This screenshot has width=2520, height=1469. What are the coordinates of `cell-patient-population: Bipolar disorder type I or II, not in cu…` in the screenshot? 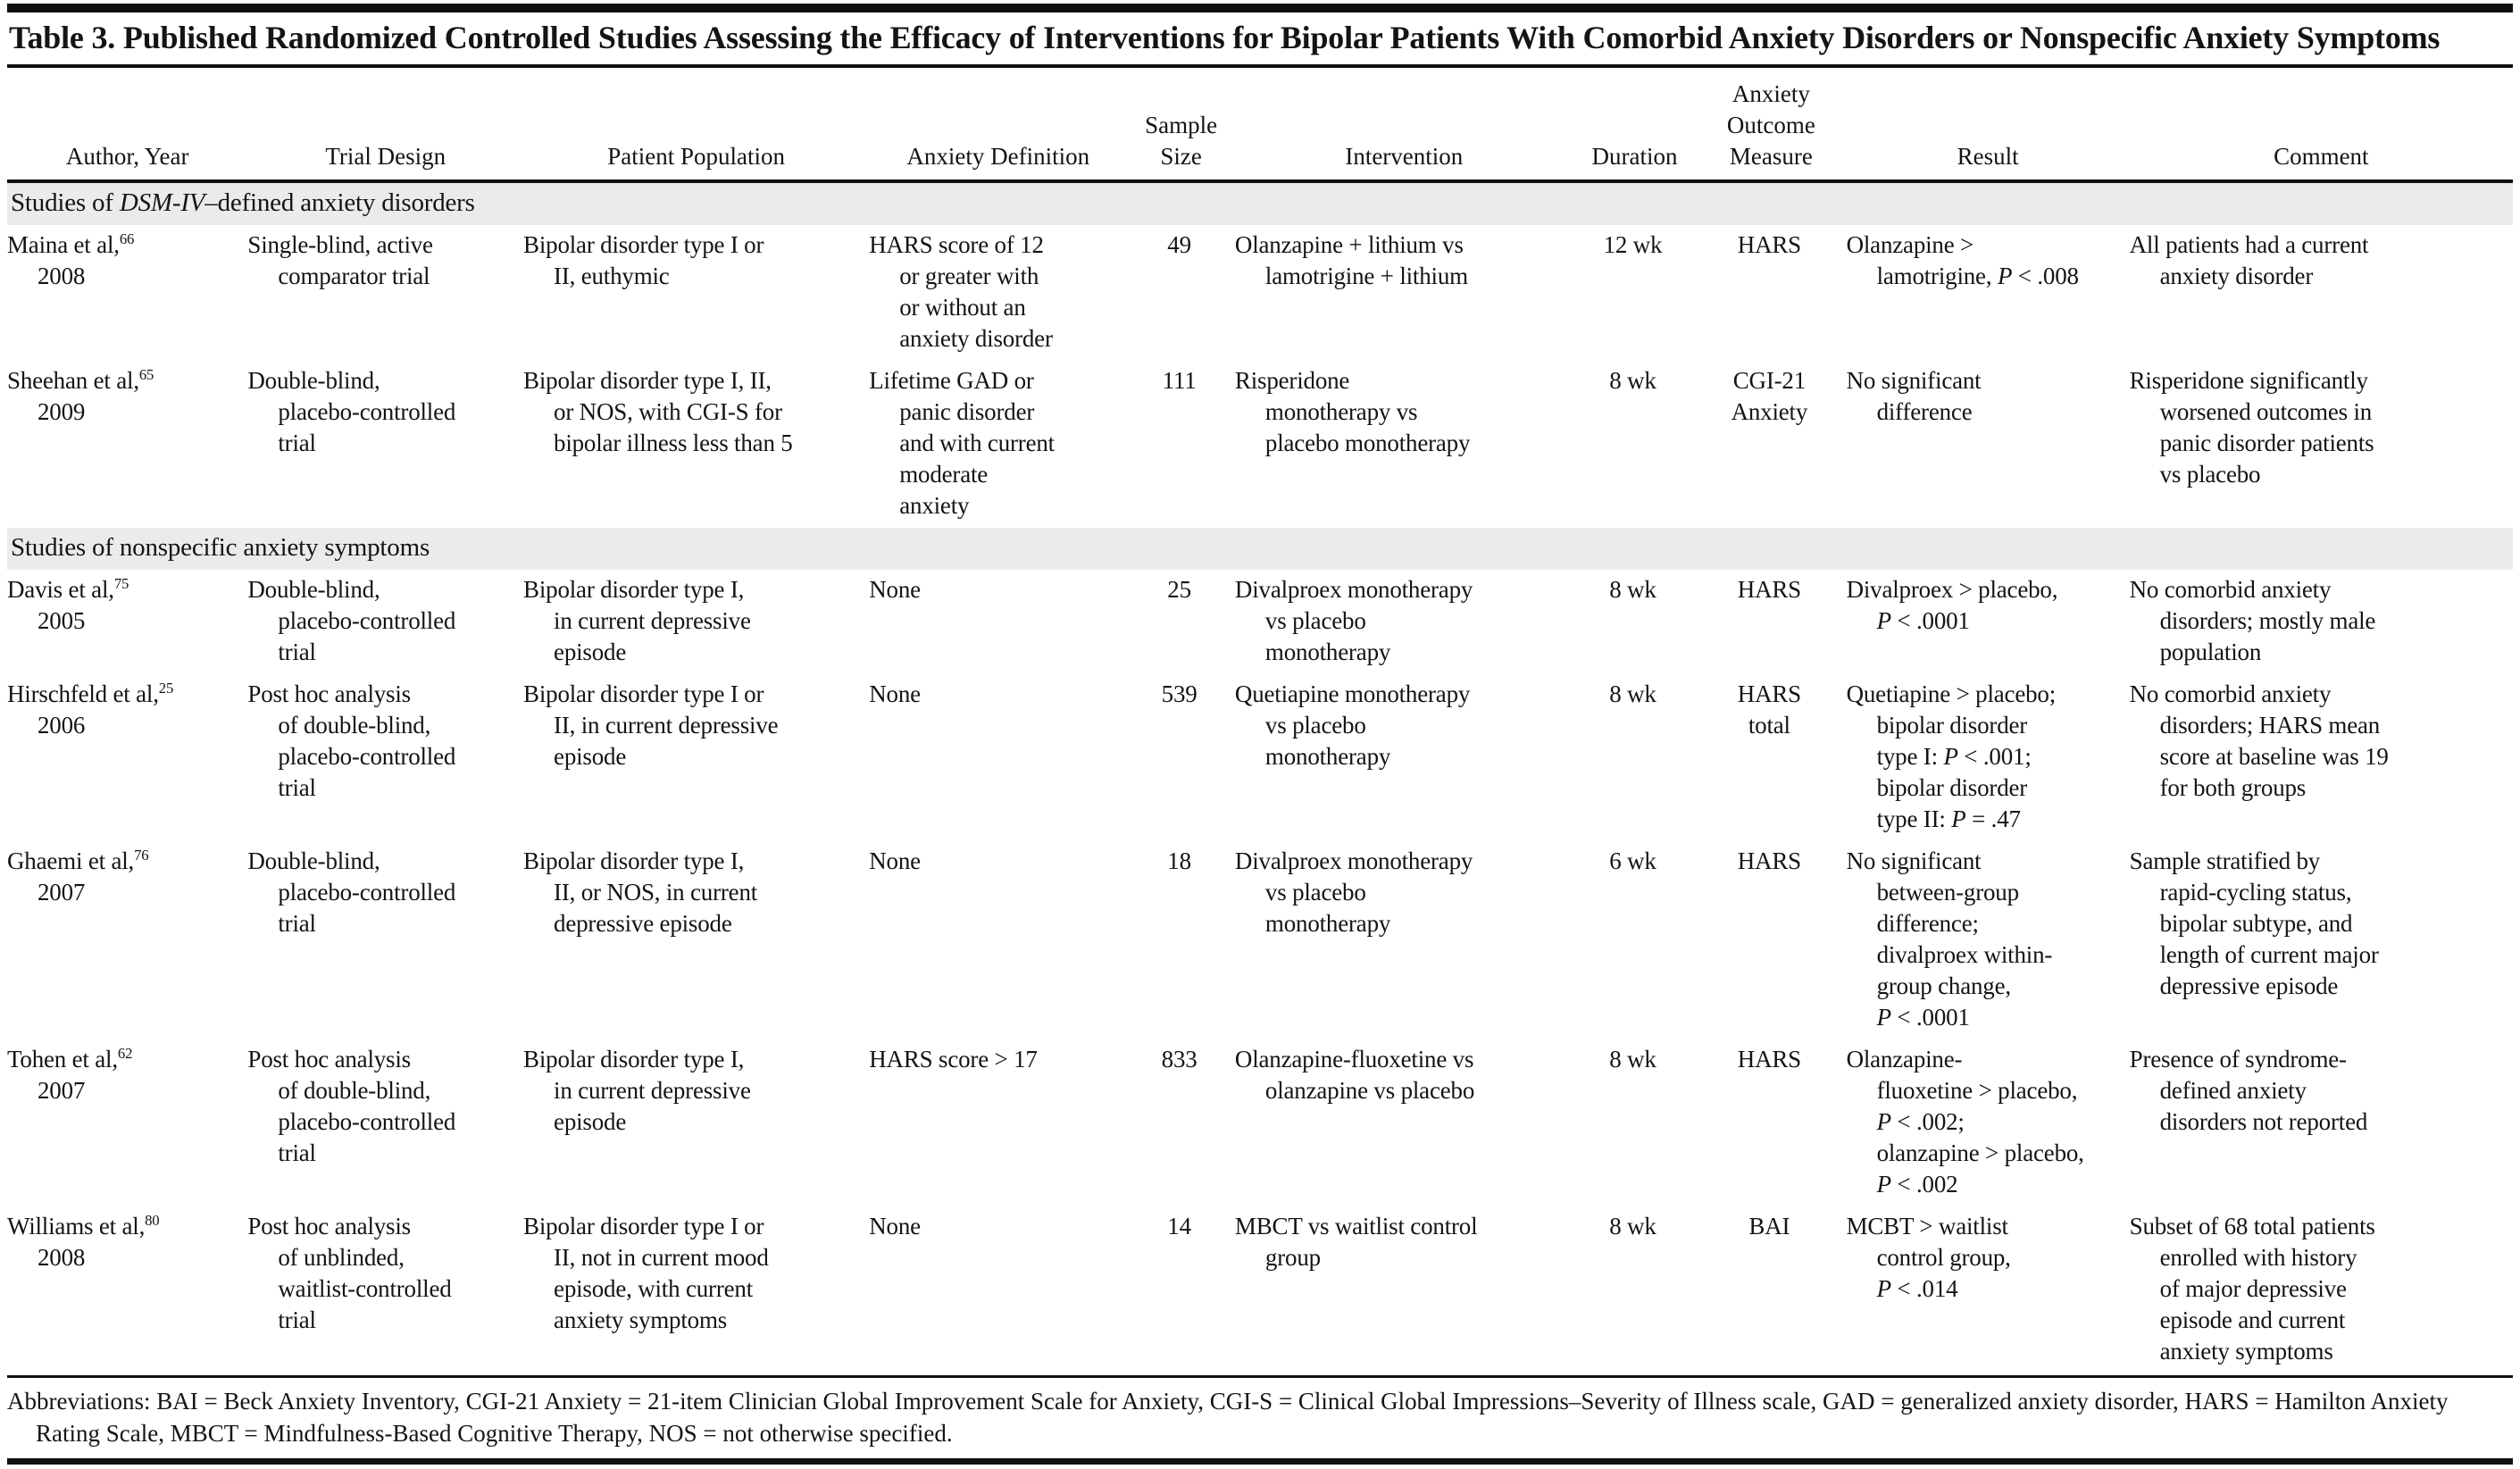 It's located at (646, 1273).